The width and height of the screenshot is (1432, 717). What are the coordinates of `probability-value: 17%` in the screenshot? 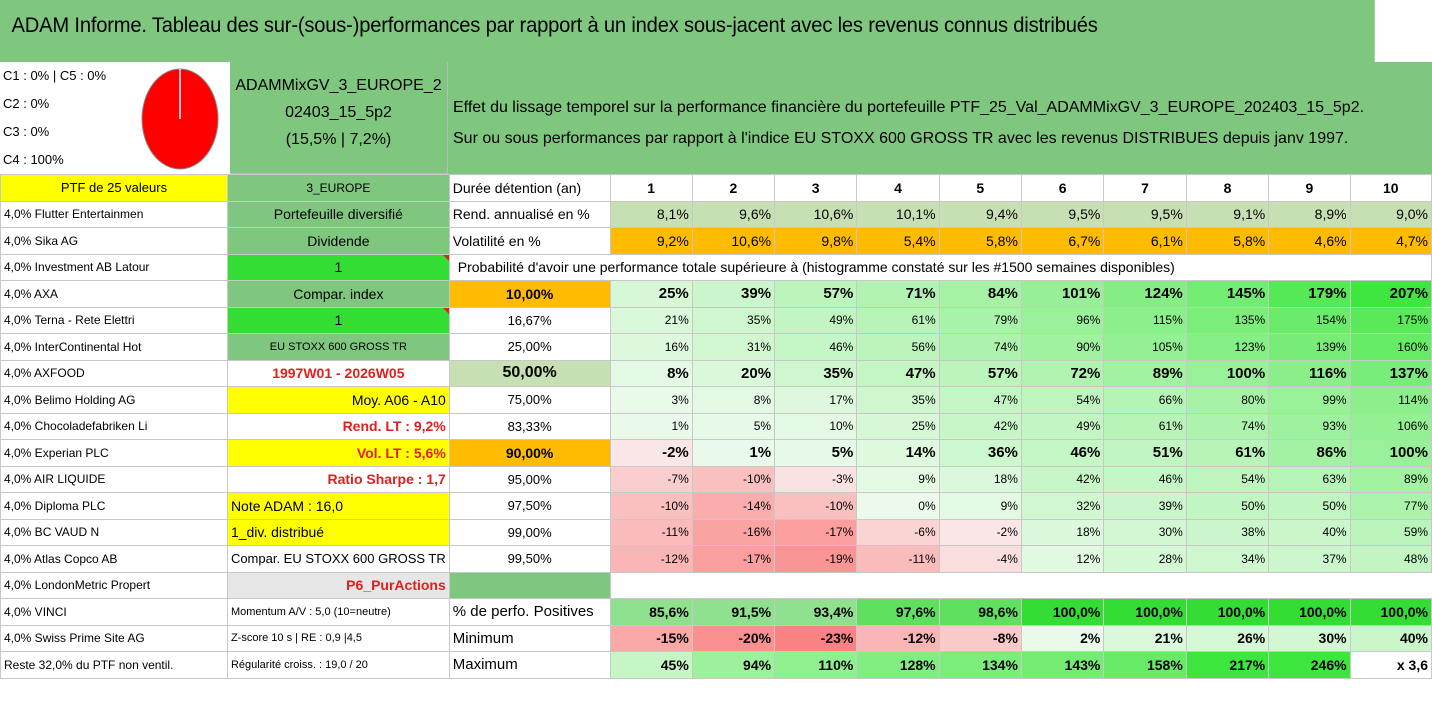 It's located at (816, 400).